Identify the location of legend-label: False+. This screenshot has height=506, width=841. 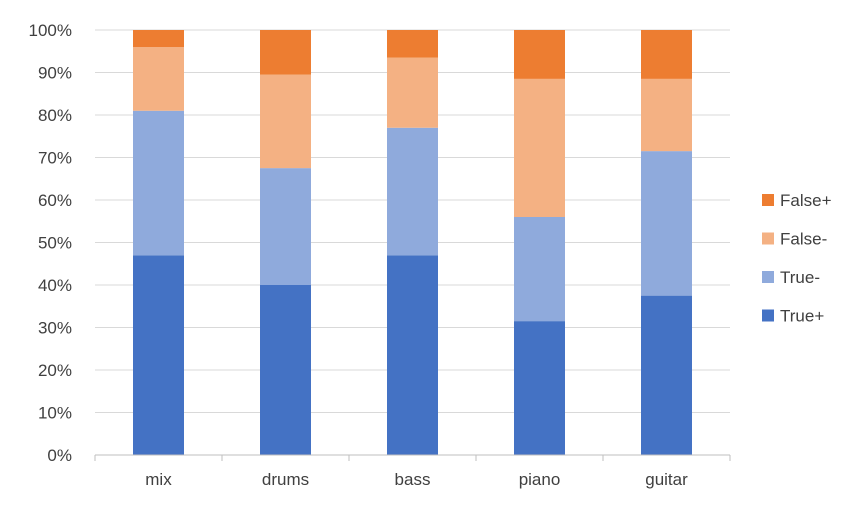
(806, 200).